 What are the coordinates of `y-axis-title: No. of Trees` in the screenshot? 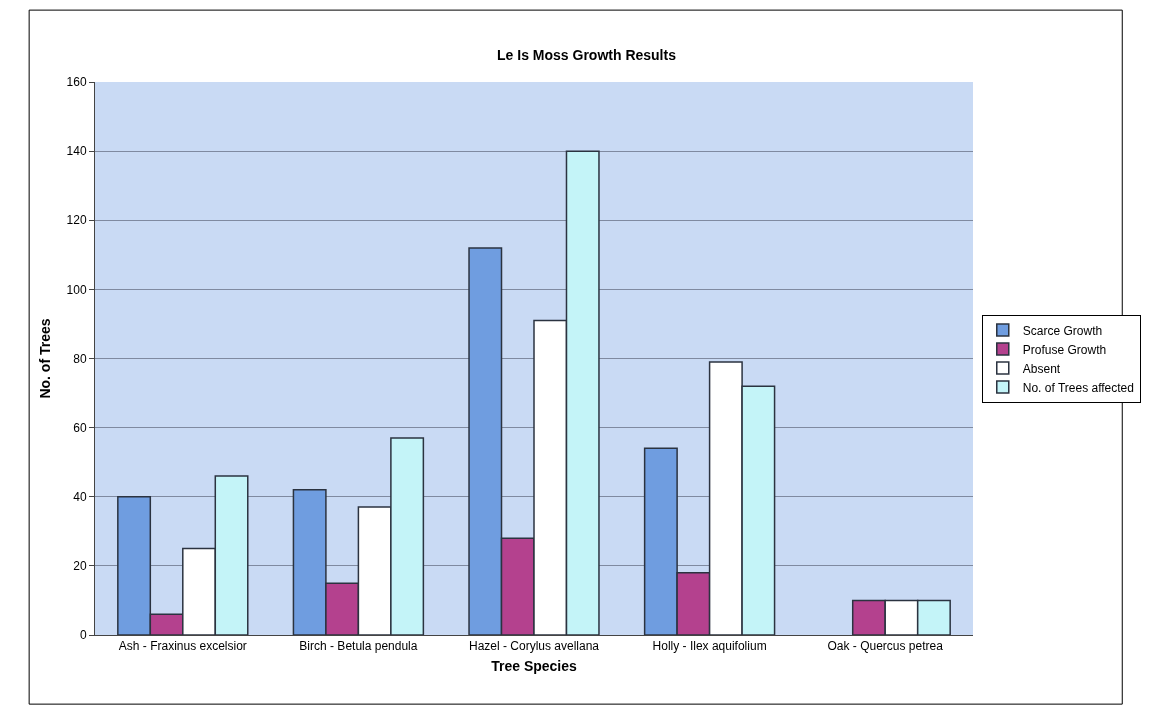 It's located at (45, 358).